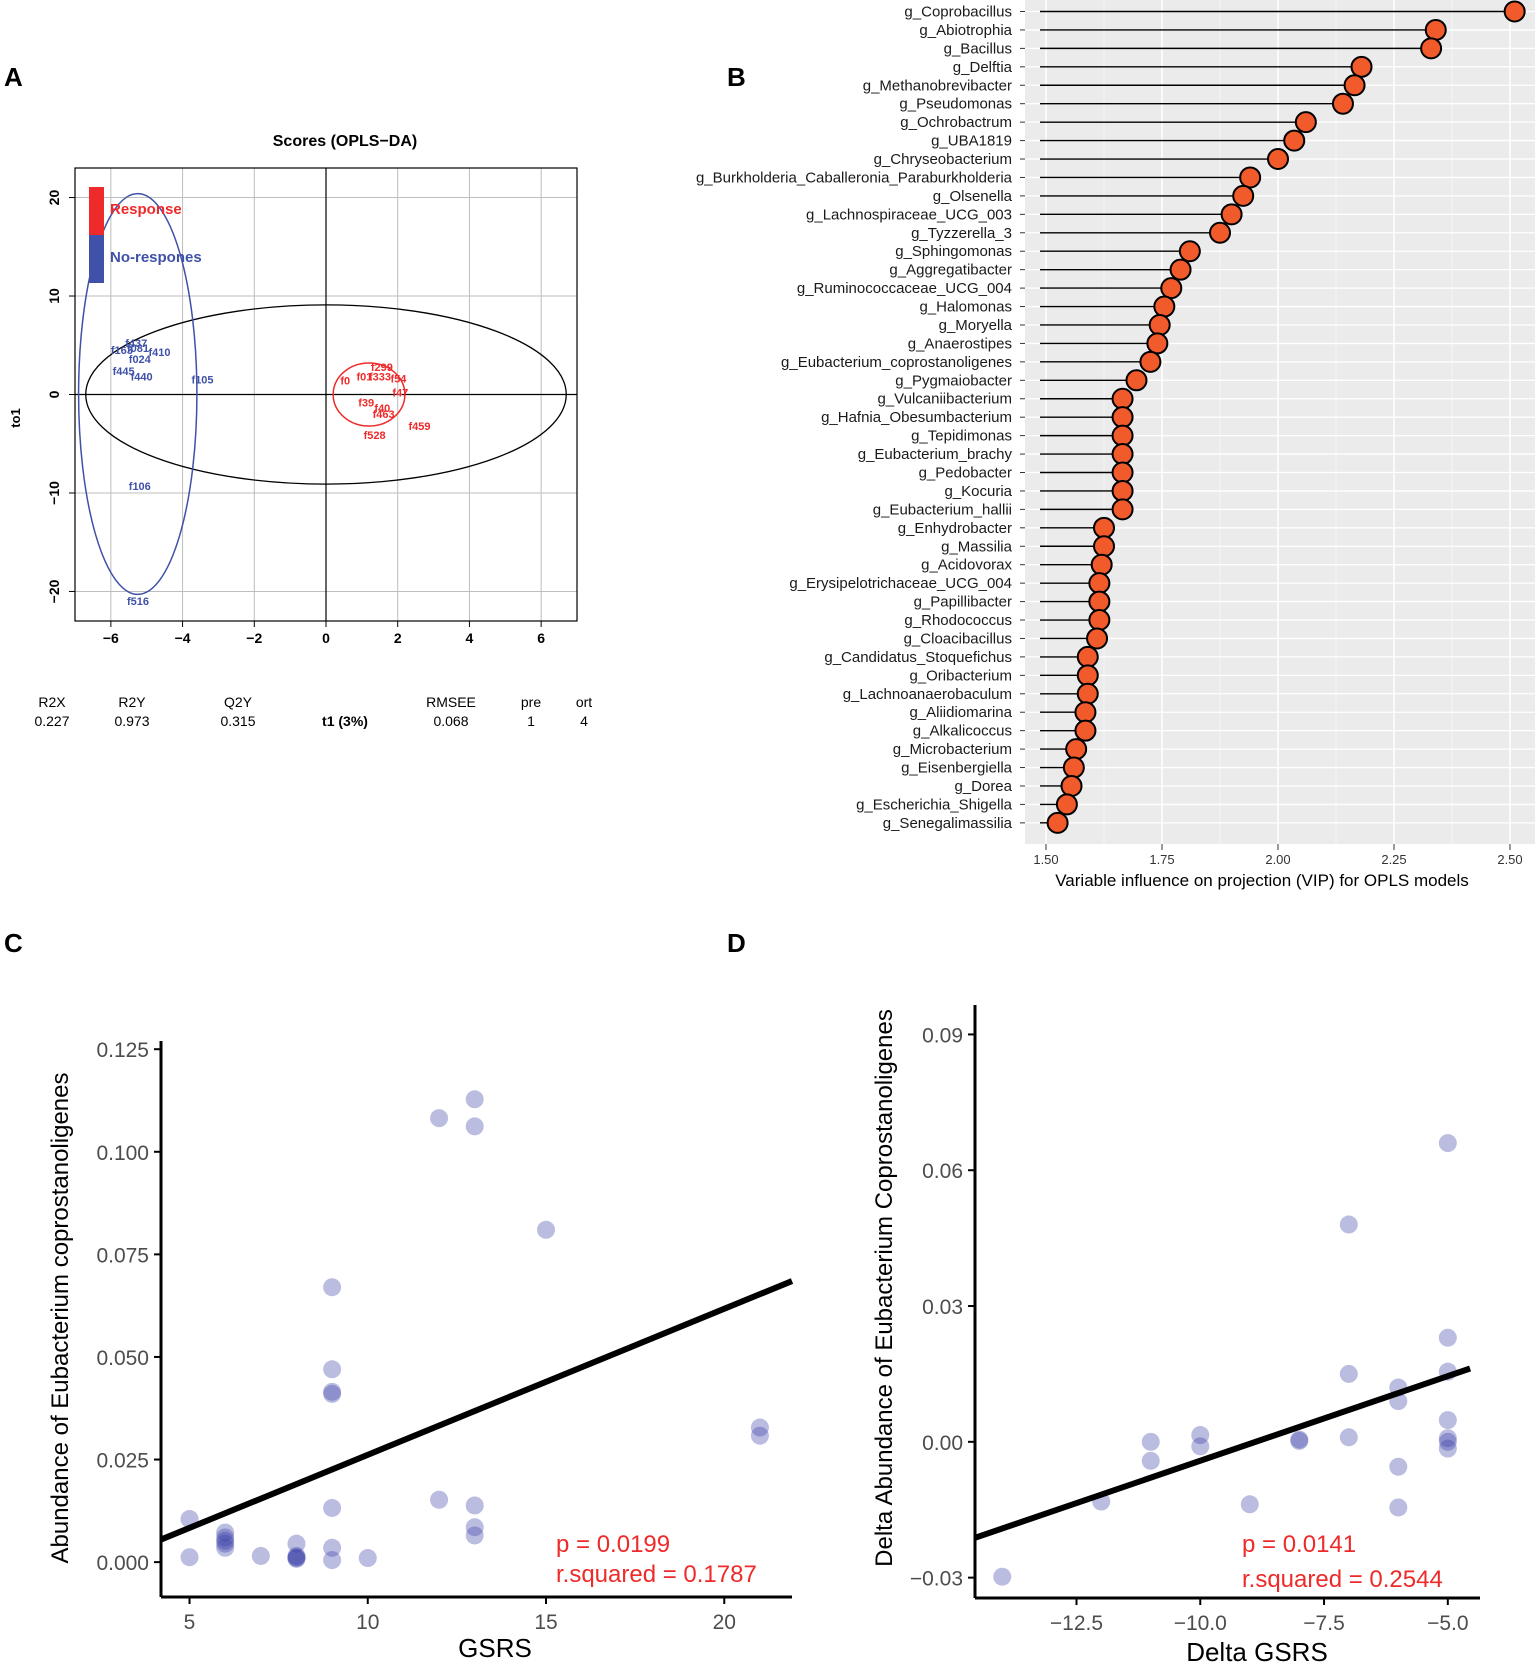 The height and width of the screenshot is (1663, 1535). I want to click on a-x-tick-label: 6, so click(541, 638).